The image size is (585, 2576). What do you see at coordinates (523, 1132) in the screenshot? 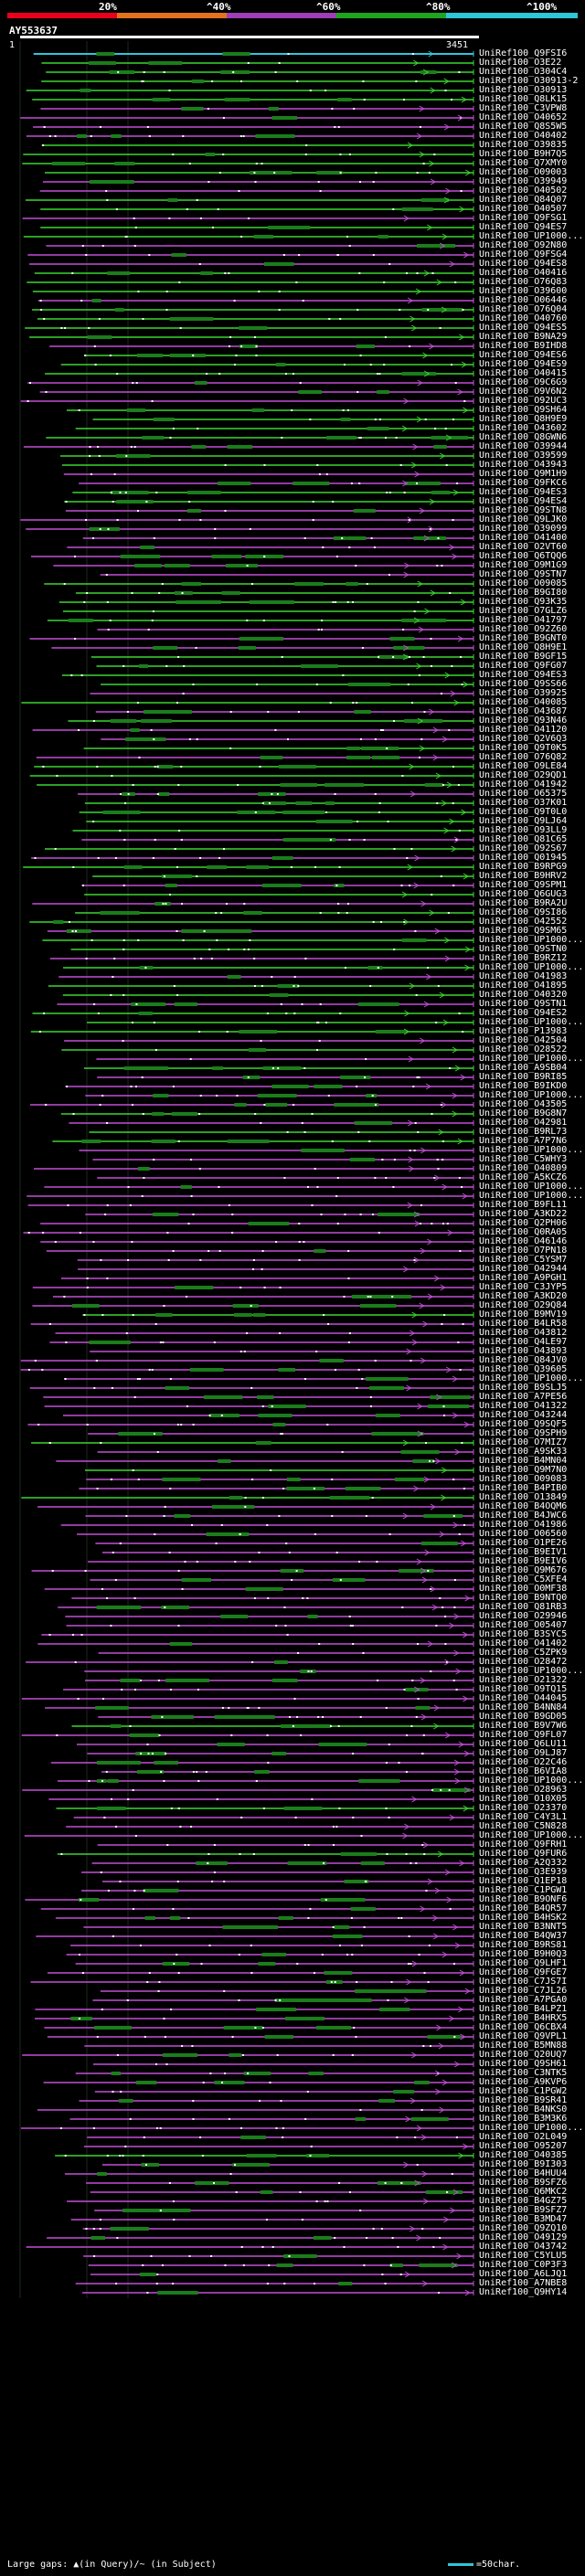
I see `hit-accession-link: UniRef100_B9RL73` at bounding box center [523, 1132].